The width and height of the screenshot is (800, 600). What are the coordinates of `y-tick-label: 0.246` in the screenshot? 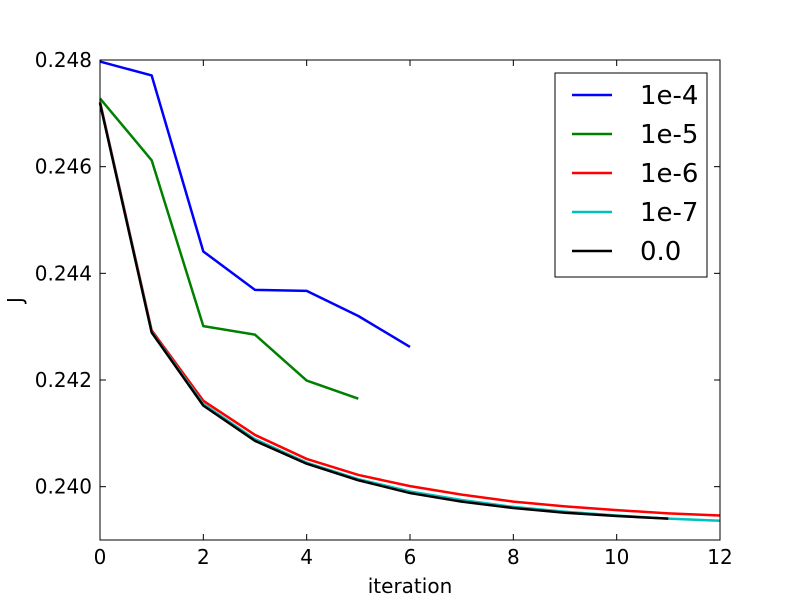 It's located at (63, 167).